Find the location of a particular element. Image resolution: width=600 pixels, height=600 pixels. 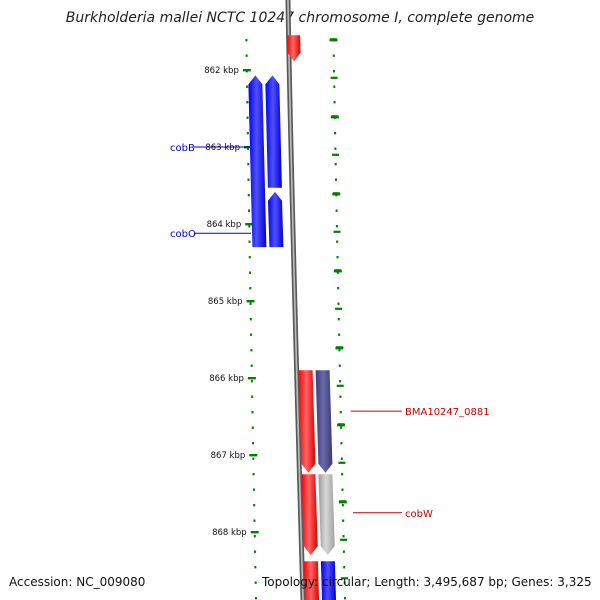

gene-feature-blue2b is located at coordinates (276, 219).